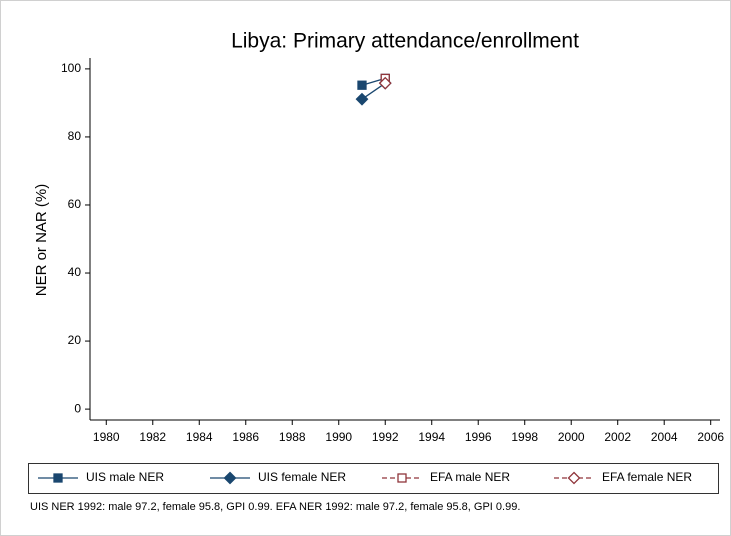 Image resolution: width=731 pixels, height=536 pixels. I want to click on y-axis-label: NER or NAR (%), so click(41, 240).